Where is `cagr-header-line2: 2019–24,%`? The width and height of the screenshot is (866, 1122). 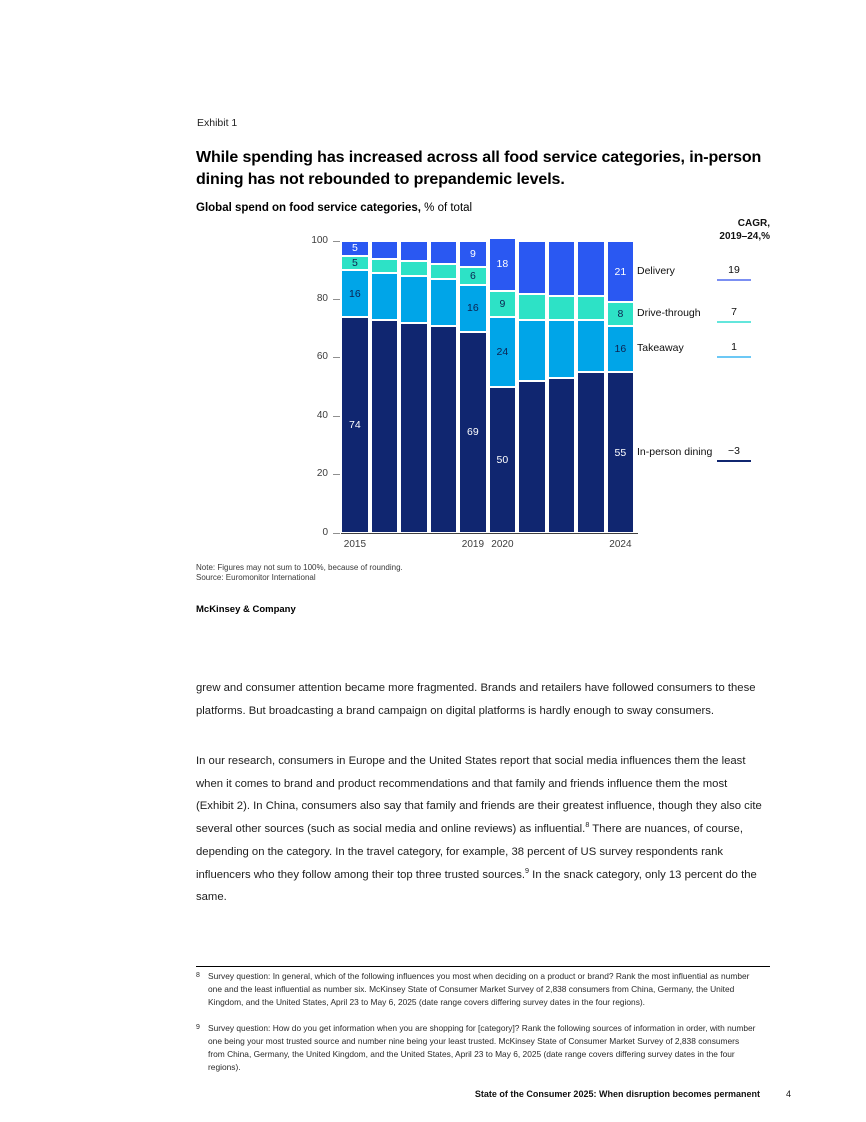
cagr-header-line2: 2019–24,% is located at coordinates (744, 236).